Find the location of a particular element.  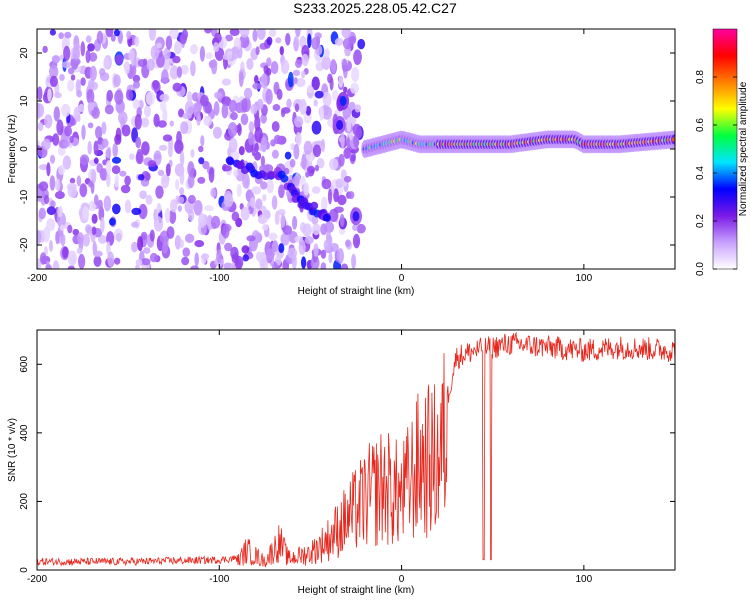

colorbar-tick-label: 0.8 is located at coordinates (700, 77).